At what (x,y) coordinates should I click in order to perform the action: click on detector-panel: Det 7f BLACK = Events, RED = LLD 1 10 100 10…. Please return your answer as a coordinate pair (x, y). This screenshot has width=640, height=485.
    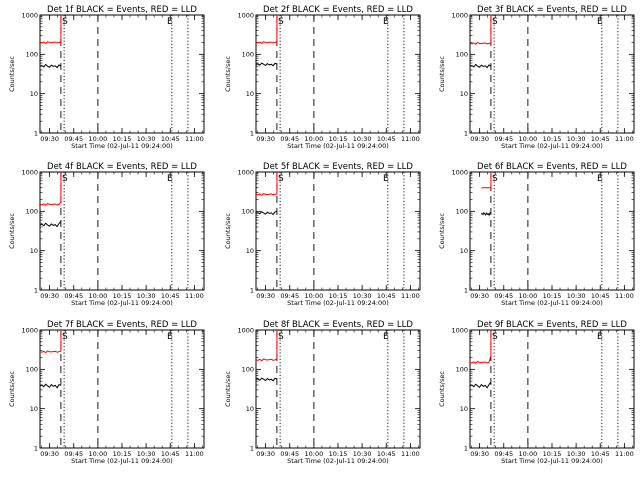
    Looking at the image, I should click on (106, 392).